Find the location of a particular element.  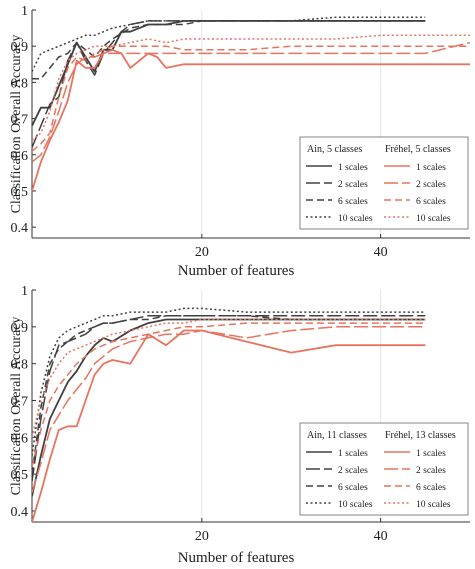

series-line-ain-6-scales is located at coordinates (229, 50).